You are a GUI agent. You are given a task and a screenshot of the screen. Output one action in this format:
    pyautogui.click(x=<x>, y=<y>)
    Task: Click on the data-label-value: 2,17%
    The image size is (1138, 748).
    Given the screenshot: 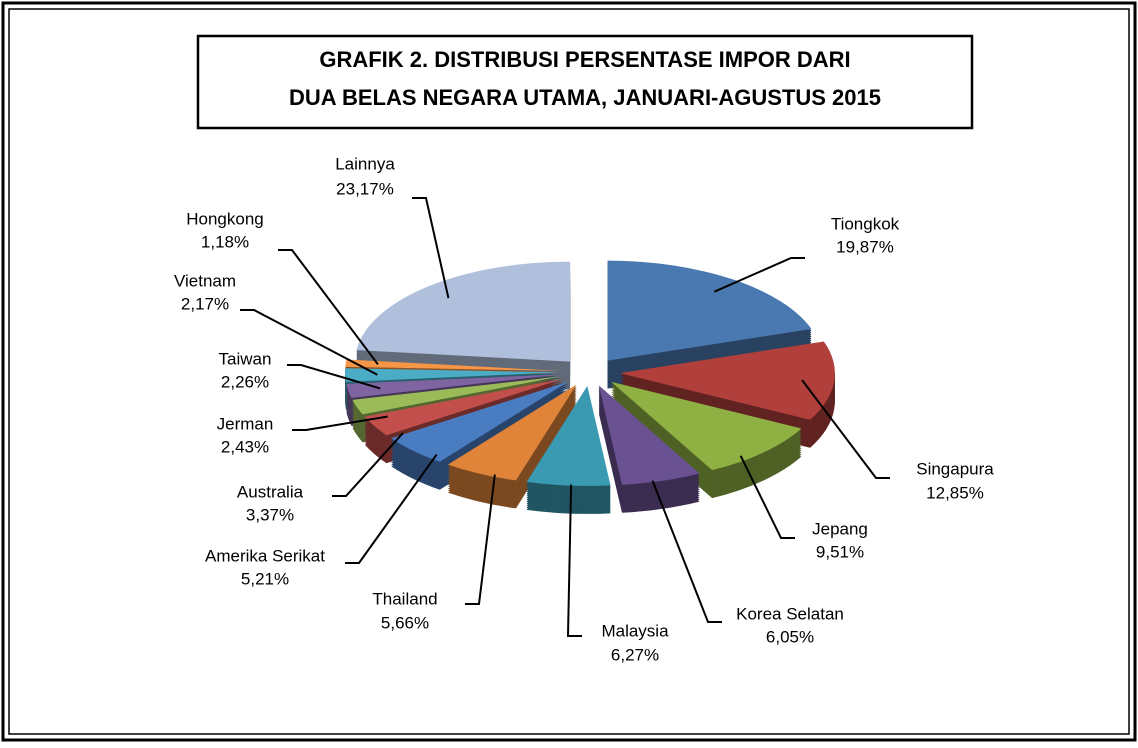 What is the action you would take?
    pyautogui.click(x=205, y=303)
    